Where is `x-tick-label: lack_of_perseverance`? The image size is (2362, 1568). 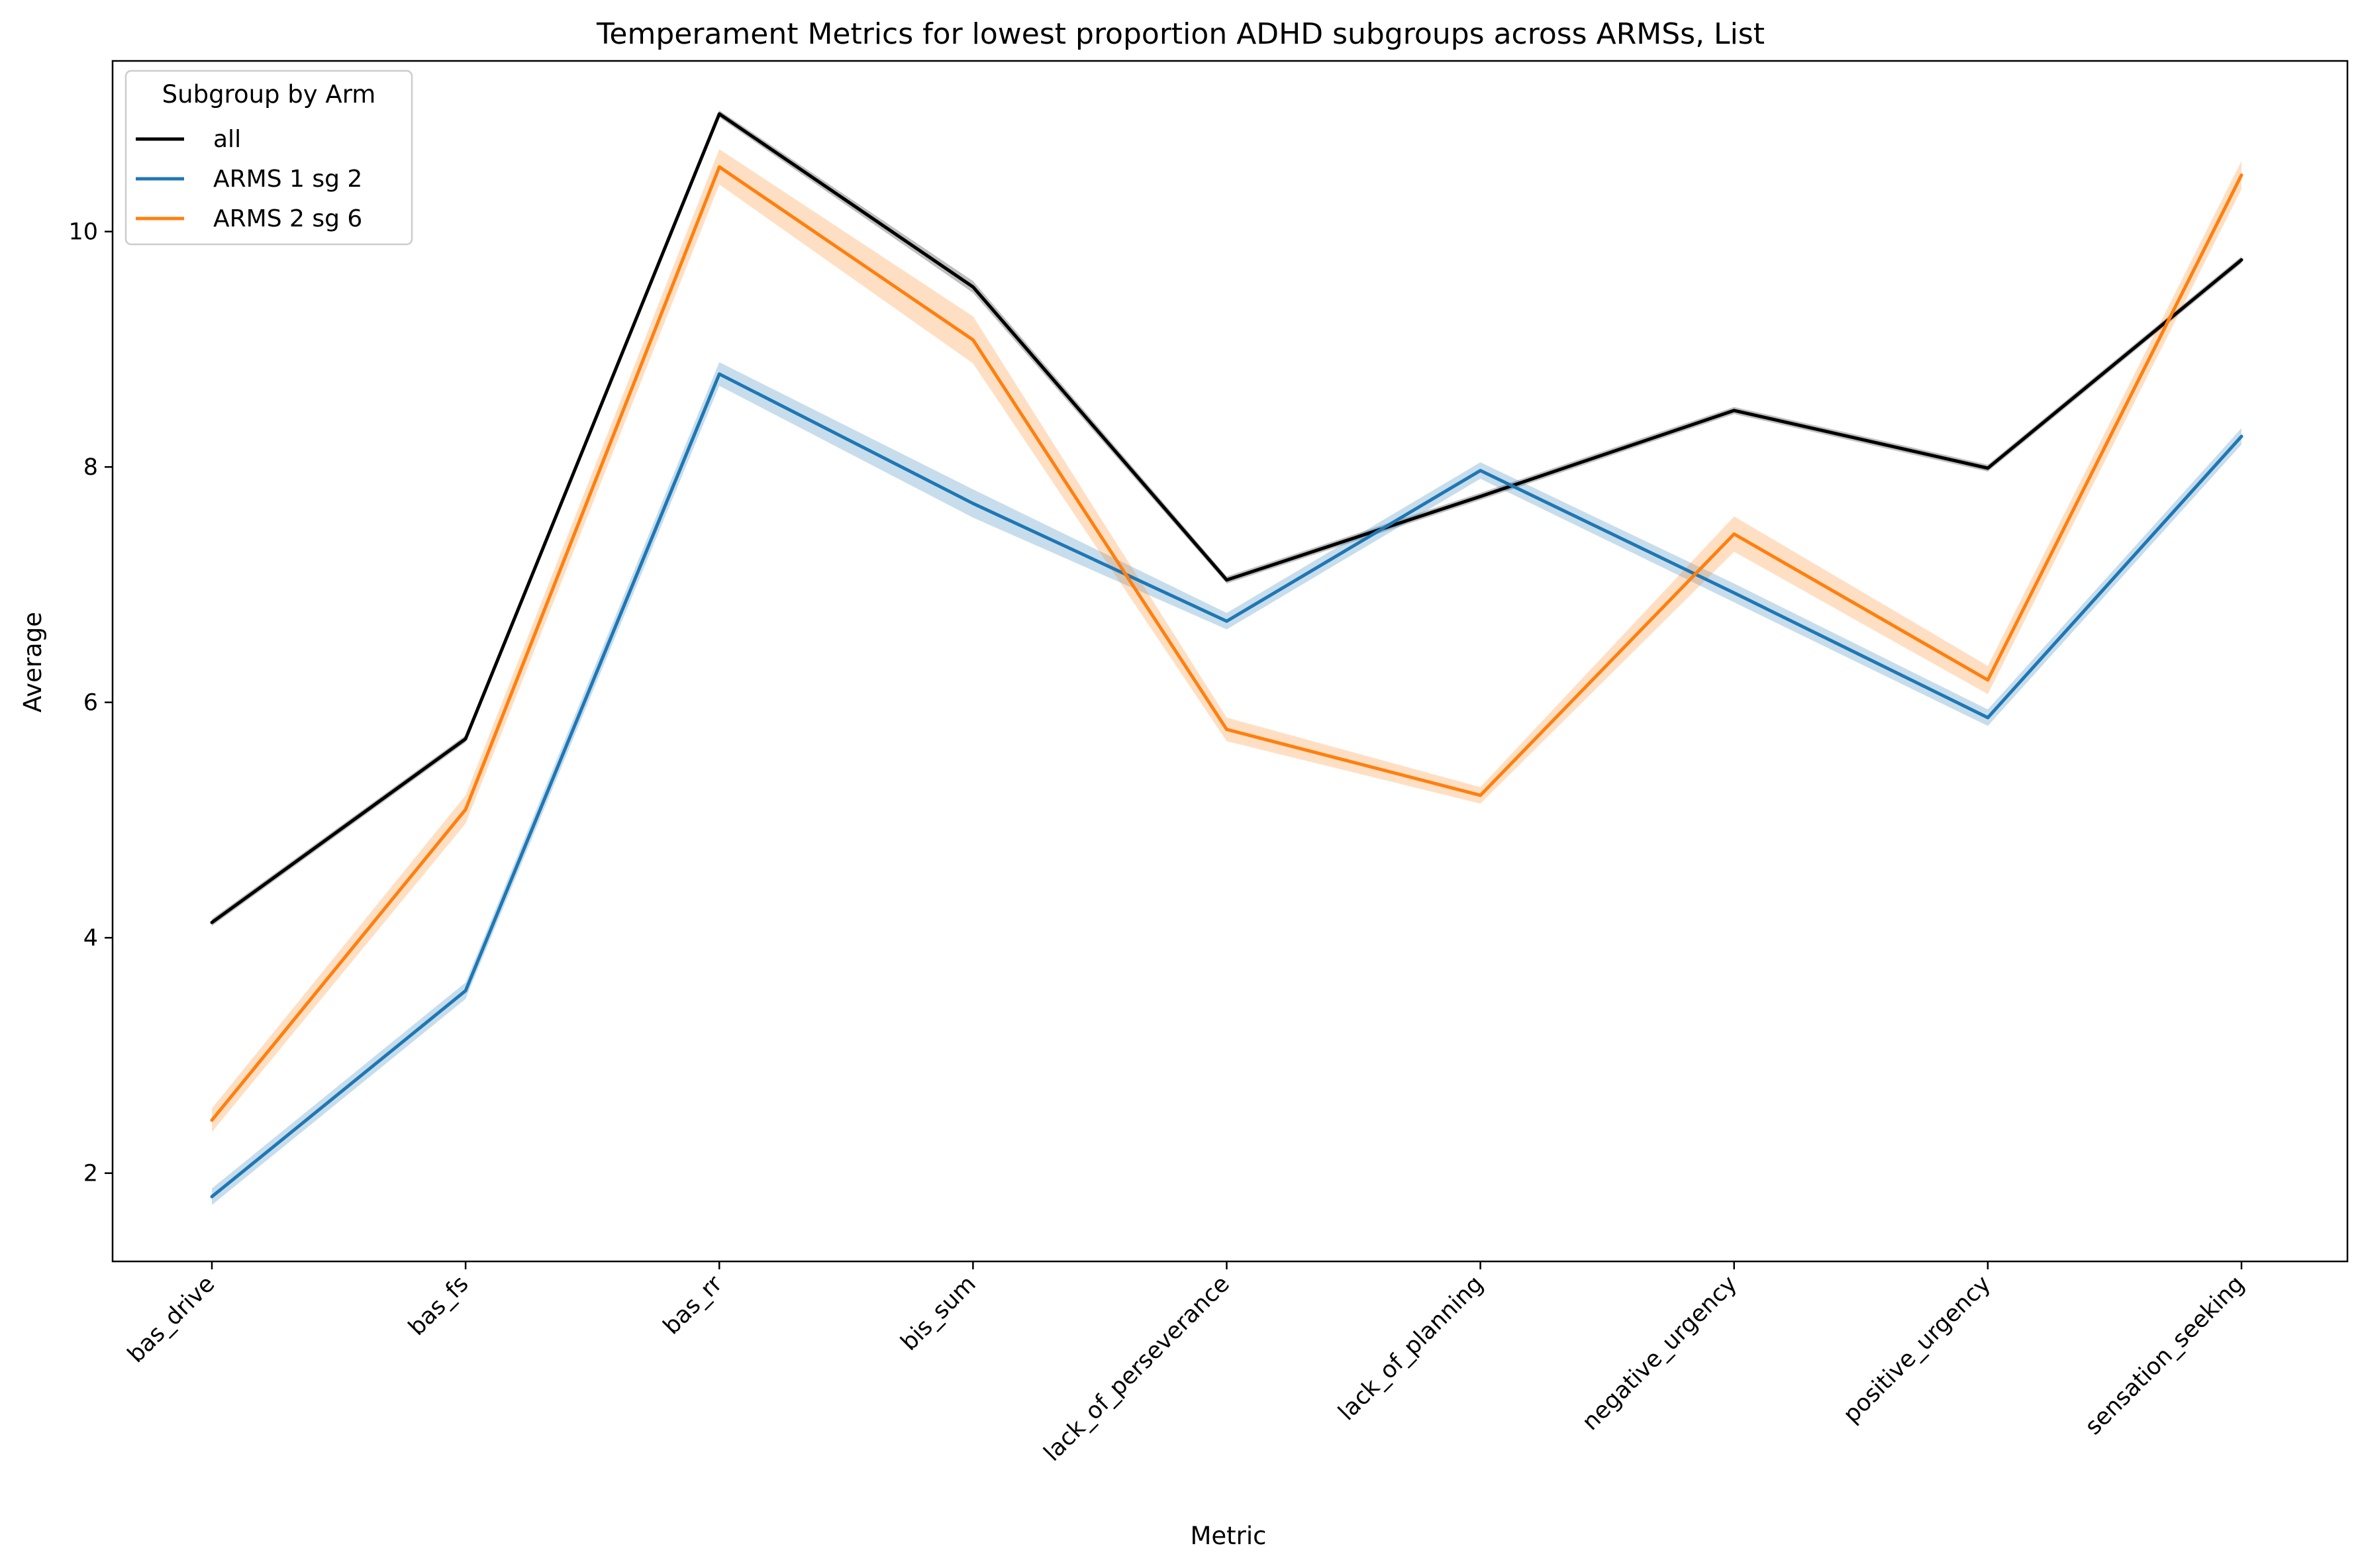 x-tick-label: lack_of_perseverance is located at coordinates (1137, 1369).